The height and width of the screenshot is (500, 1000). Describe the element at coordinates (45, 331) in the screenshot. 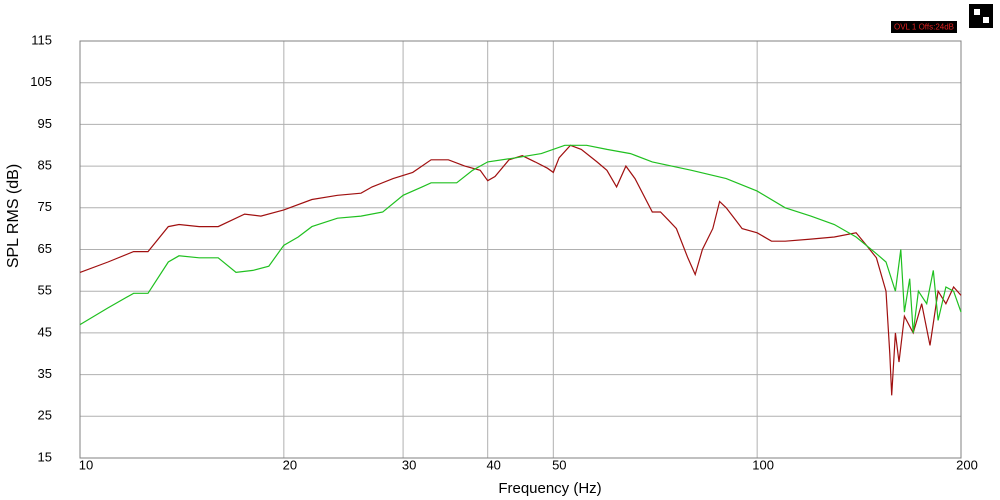

I see `y-tick-label: 45` at that location.